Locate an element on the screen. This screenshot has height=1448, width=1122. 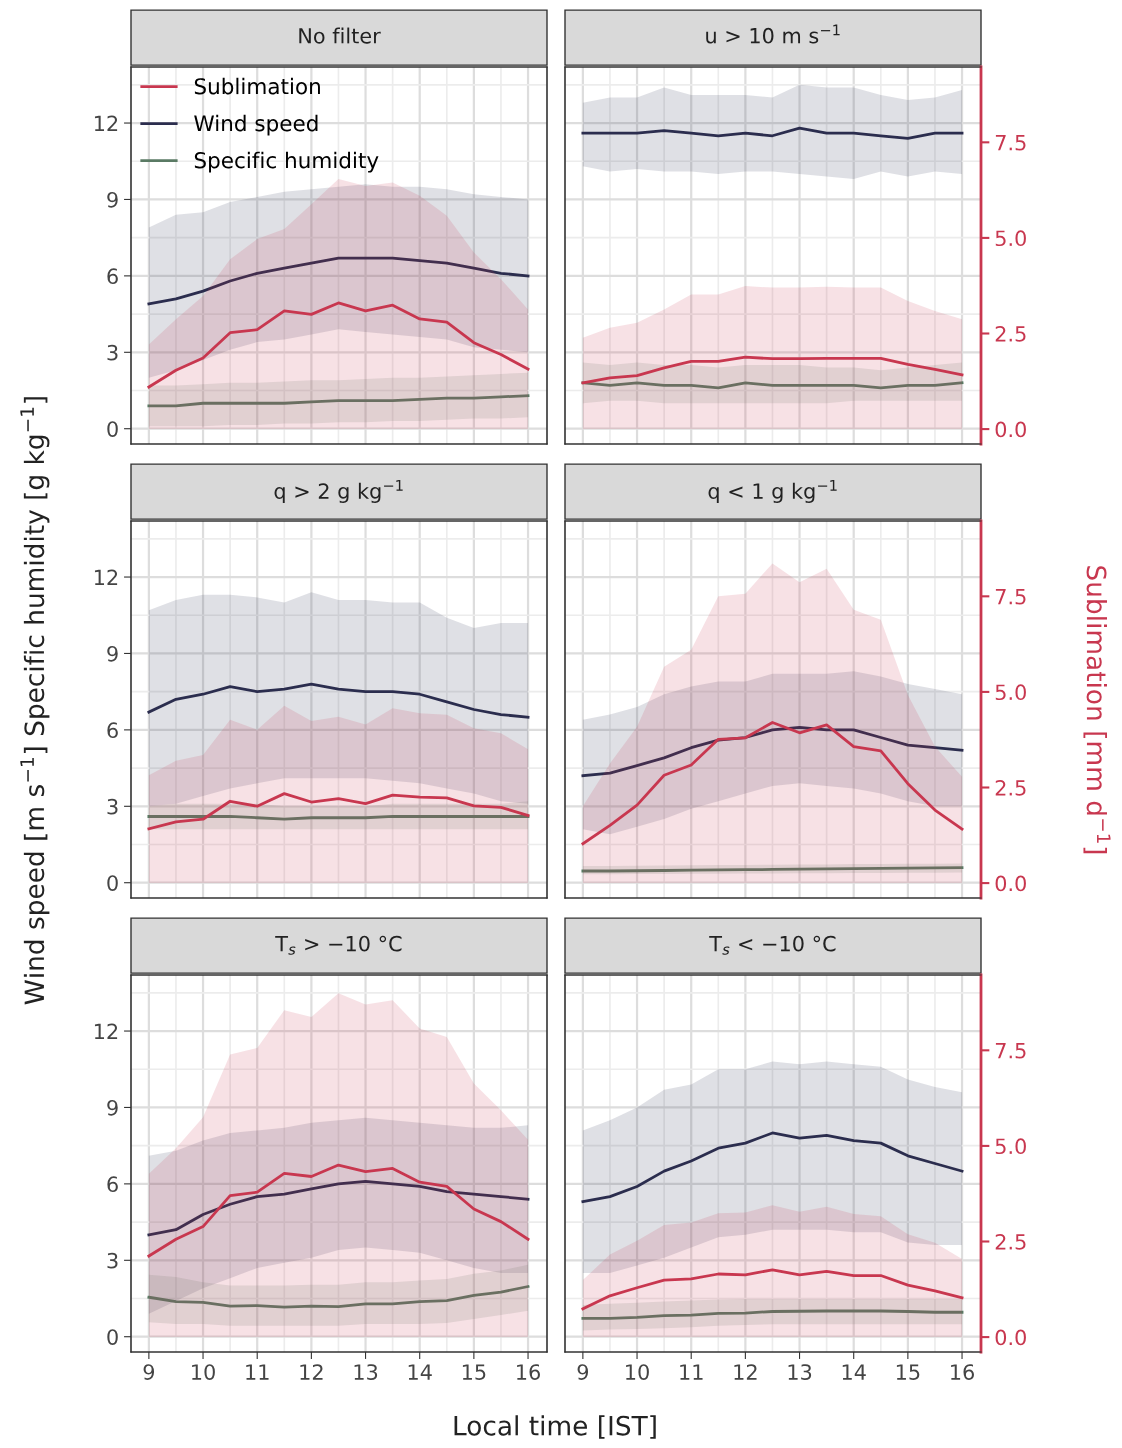
chart-title: No filter is located at coordinates (340, 35).